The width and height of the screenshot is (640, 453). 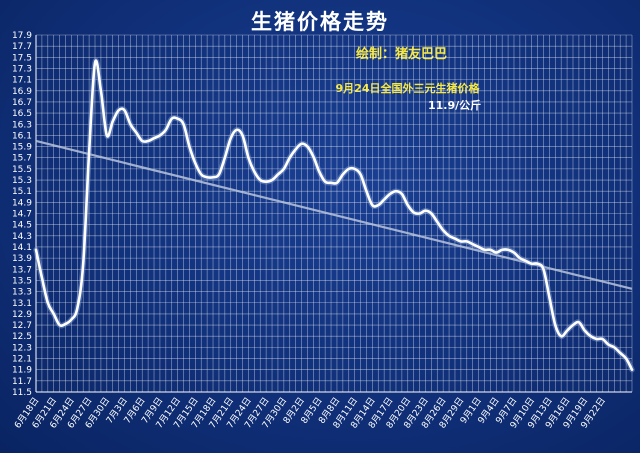 What do you see at coordinates (22, 237) in the screenshot?
I see `y-tick-label: 14.3` at bounding box center [22, 237].